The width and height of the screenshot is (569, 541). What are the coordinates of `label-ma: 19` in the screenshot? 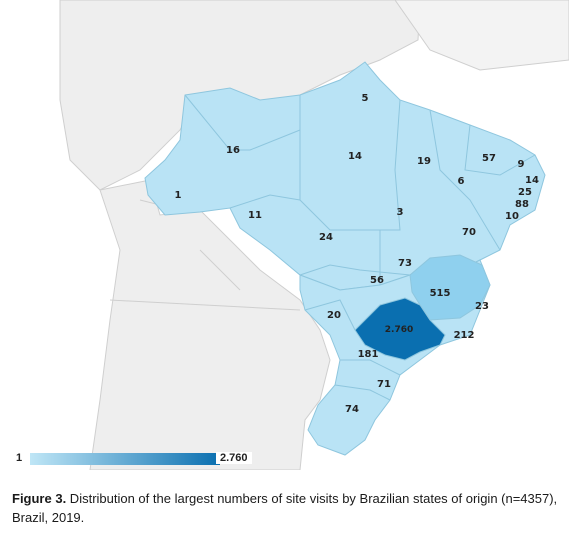 It's located at (424, 161).